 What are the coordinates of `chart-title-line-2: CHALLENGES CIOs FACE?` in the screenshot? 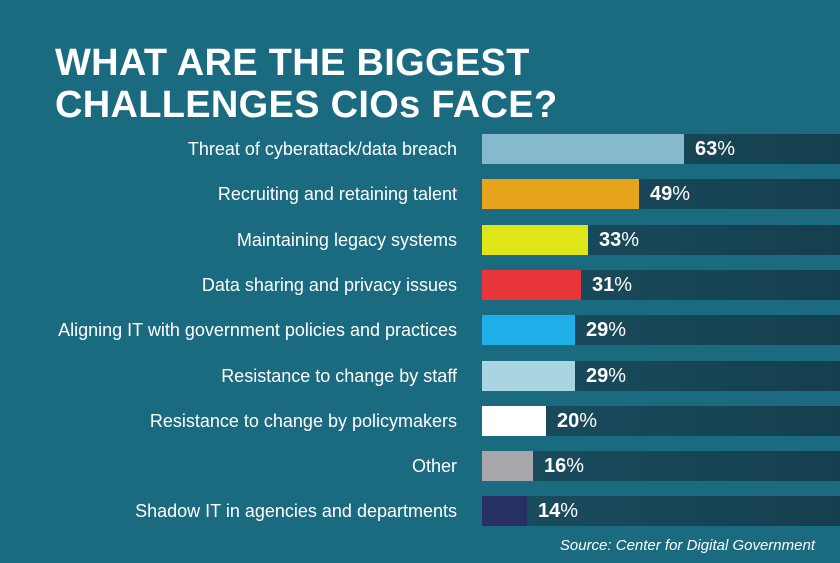 It's located at (306, 105).